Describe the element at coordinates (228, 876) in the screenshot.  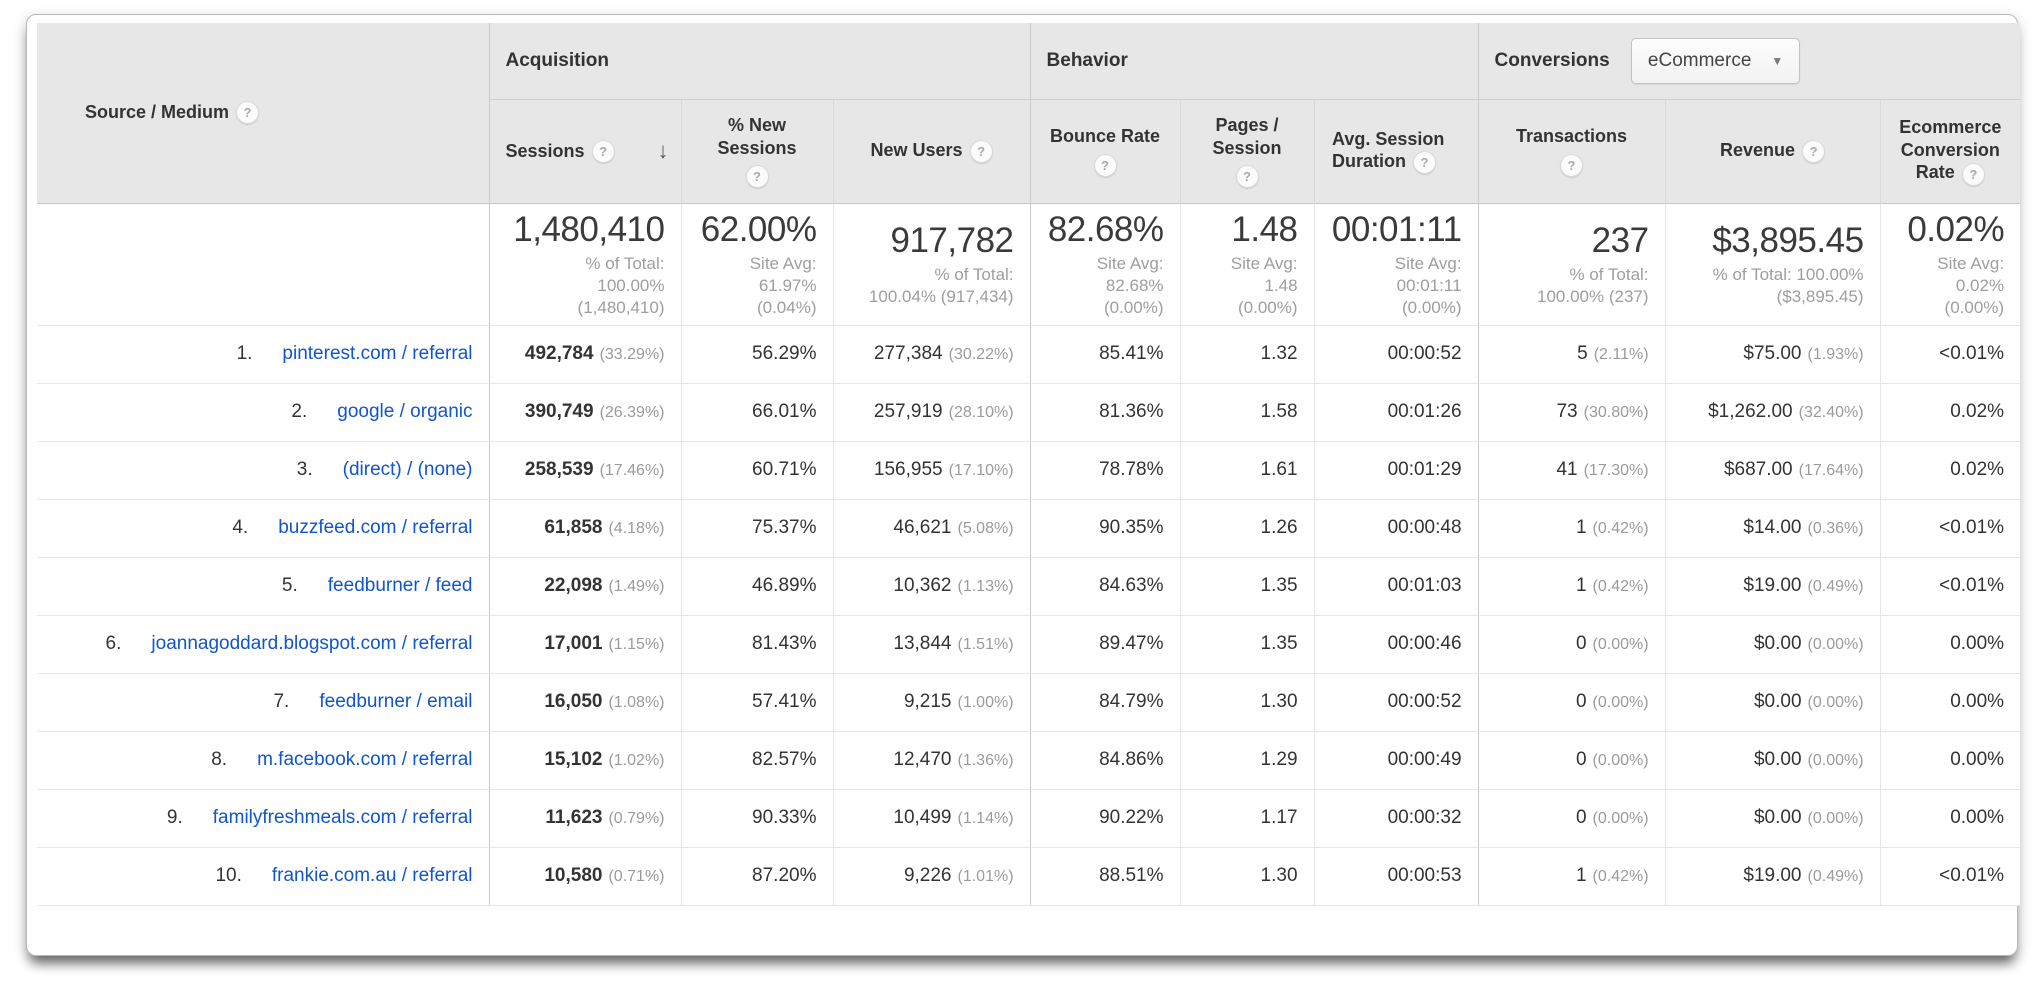
I see `row-rank: 10.` at that location.